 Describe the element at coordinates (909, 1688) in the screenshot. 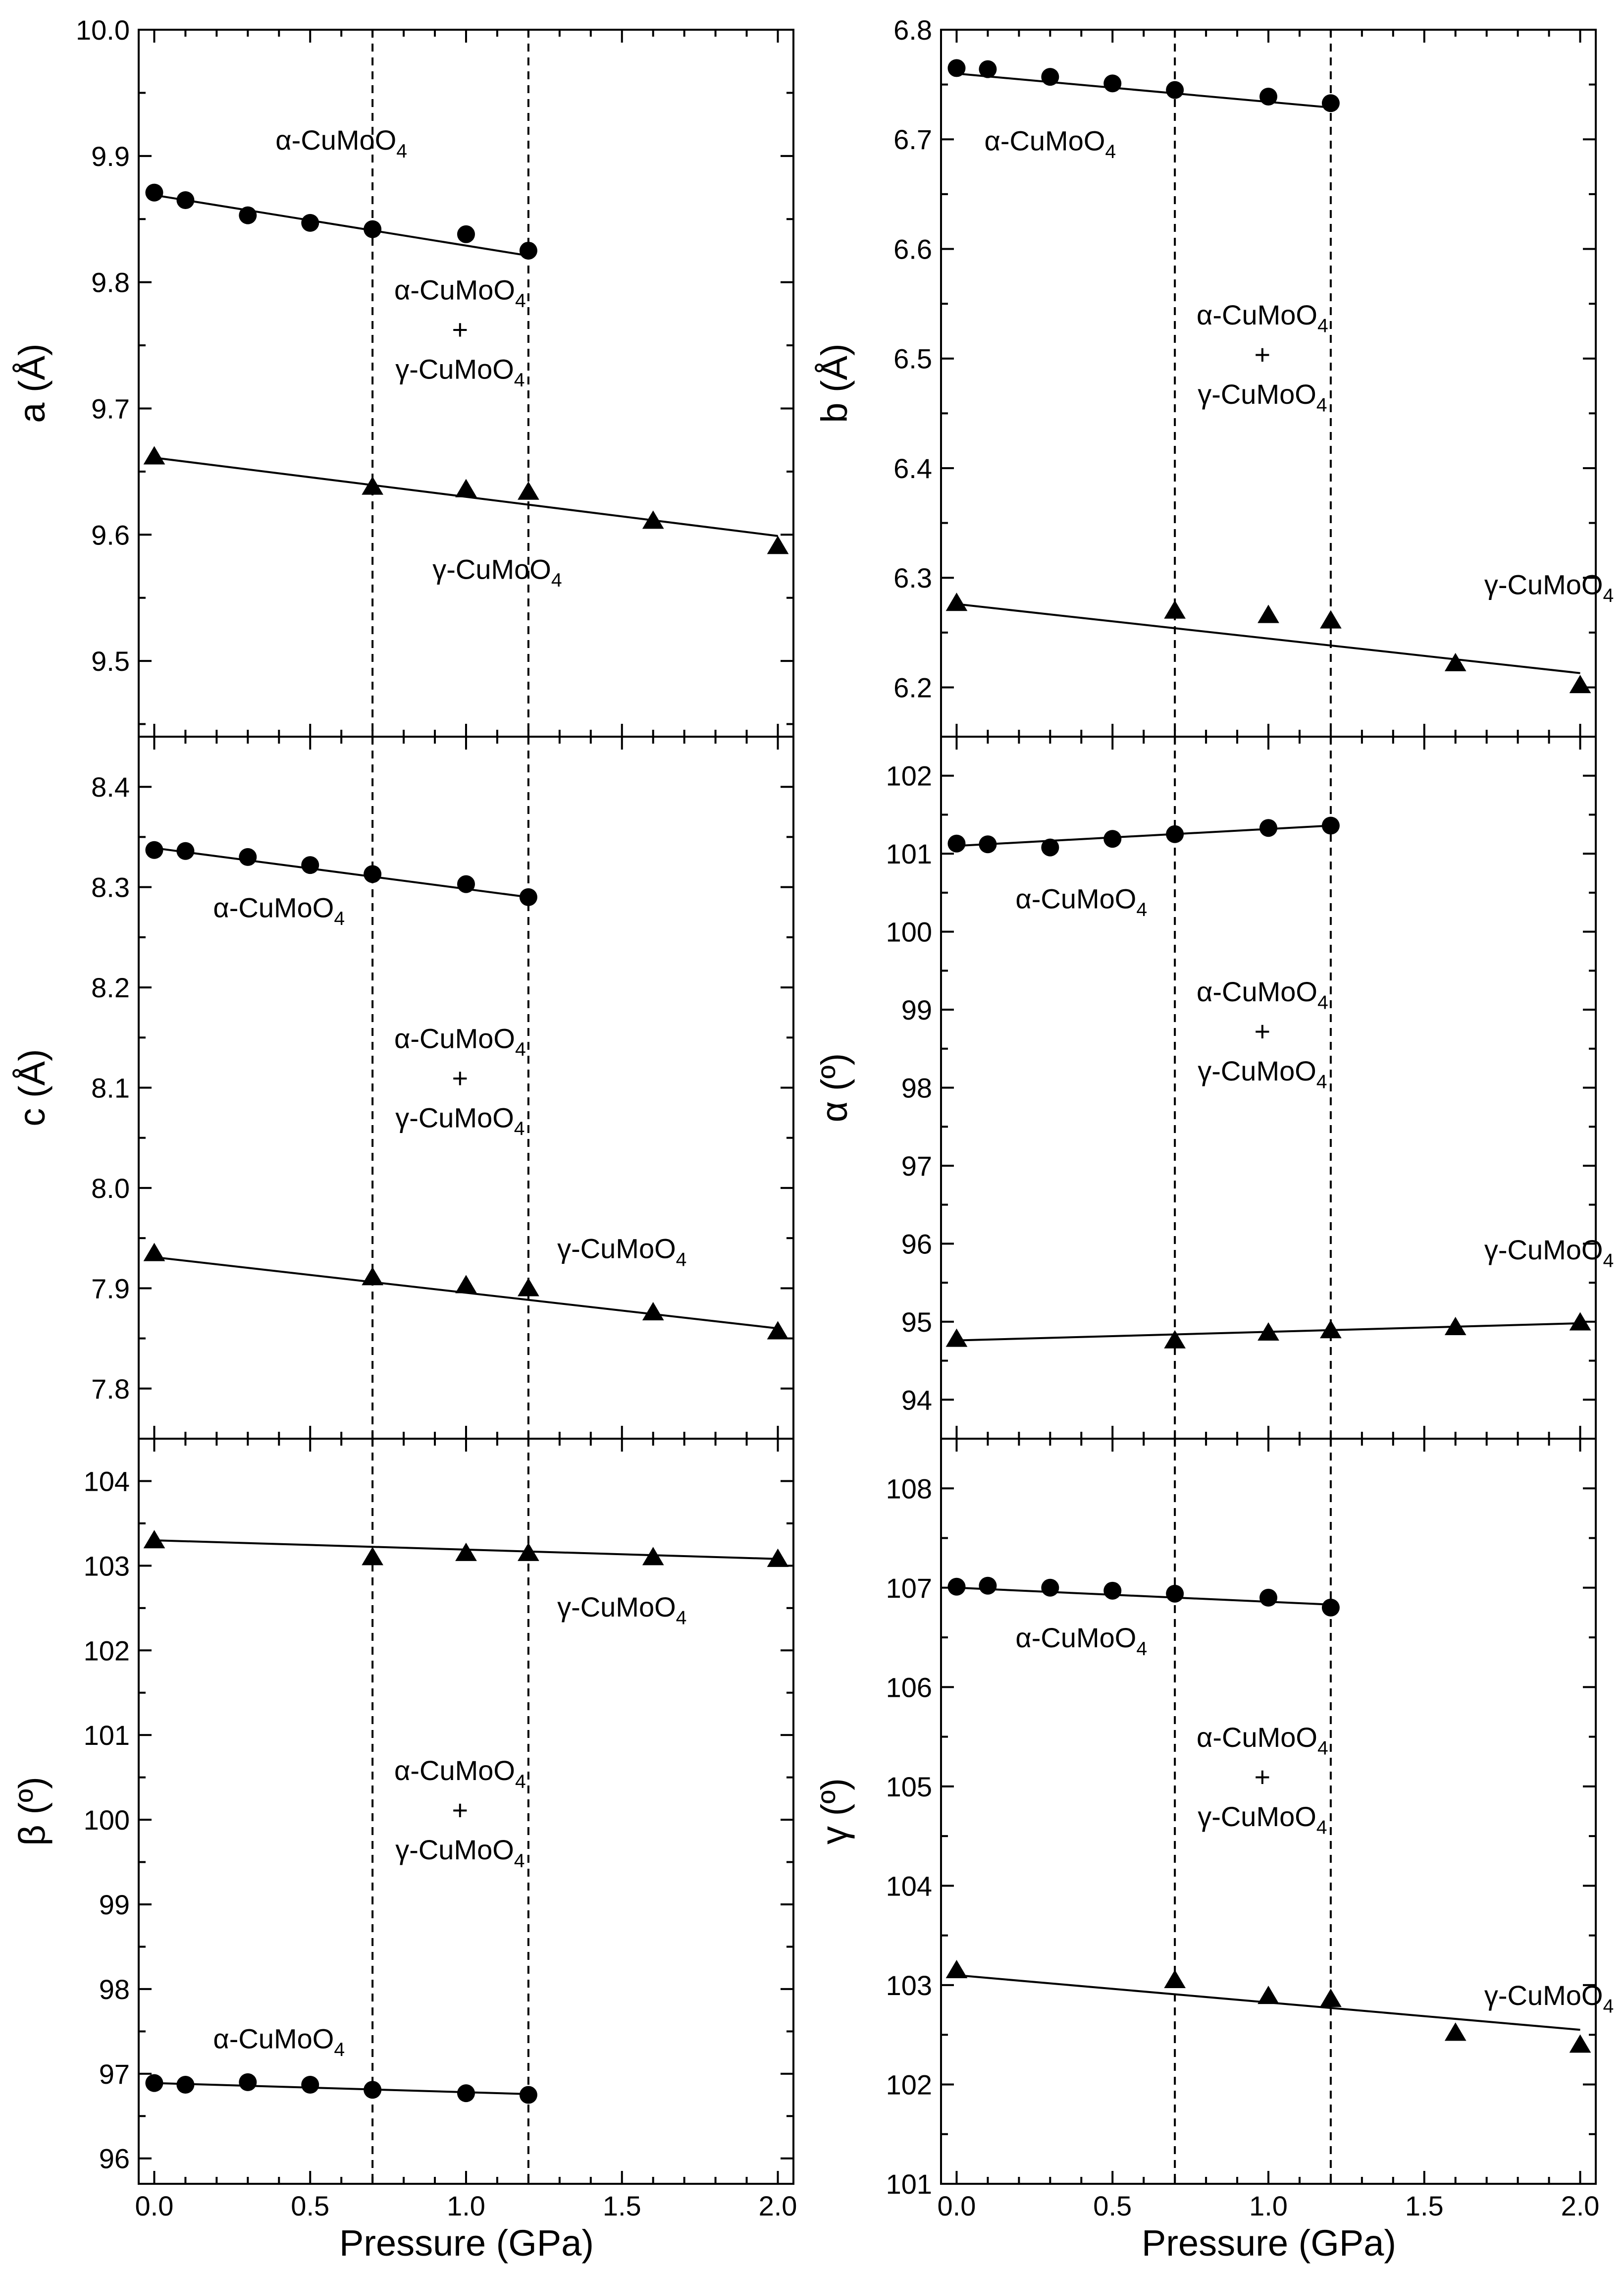

I see `y-tick-label: 106` at that location.